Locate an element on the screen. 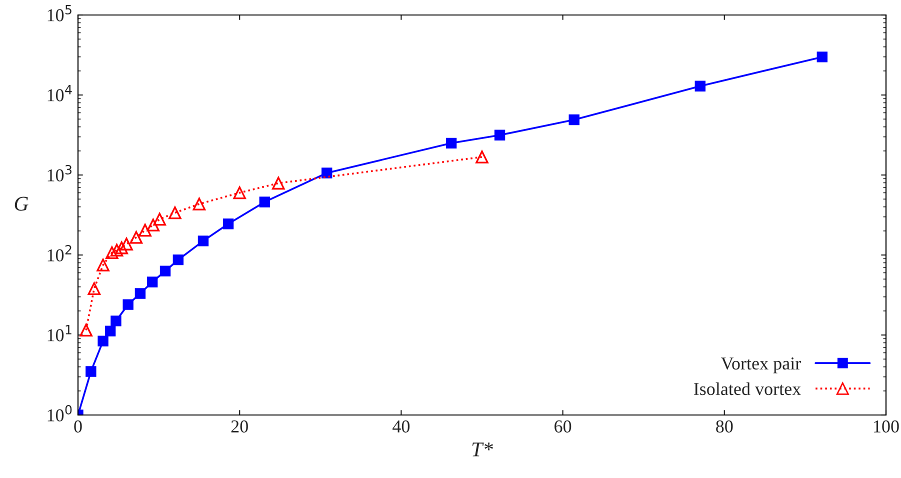 This screenshot has height=478, width=901. x-tick-label: 0 is located at coordinates (78, 426).